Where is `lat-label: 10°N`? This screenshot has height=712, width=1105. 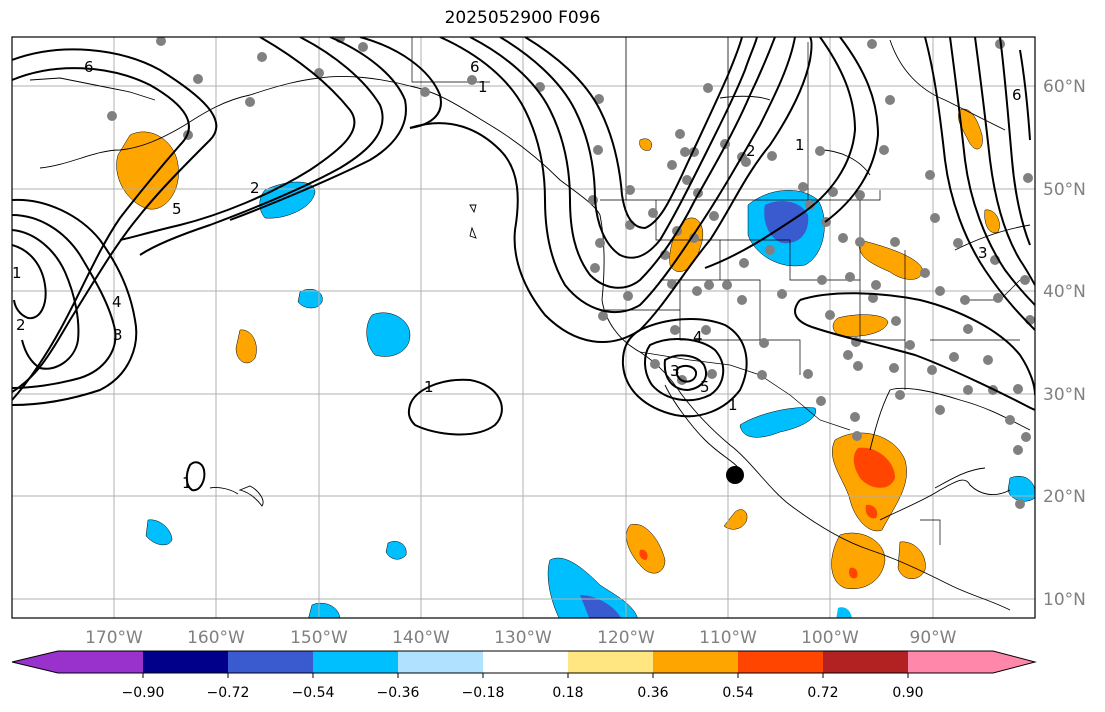
lat-label: 10°N is located at coordinates (1064, 600).